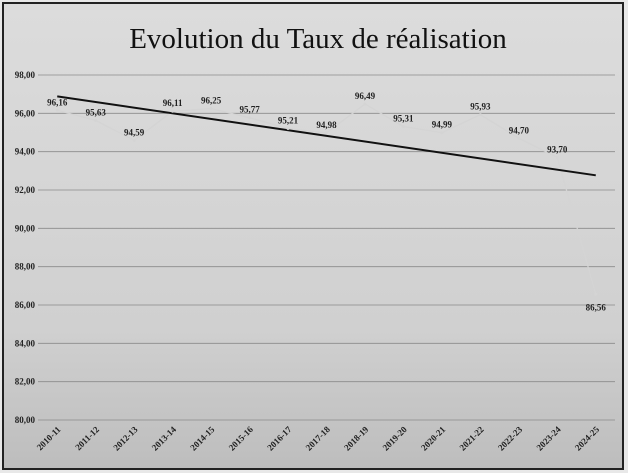 This screenshot has height=473, width=628. What do you see at coordinates (519, 130) in the screenshot?
I see `data-label: 94,70` at bounding box center [519, 130].